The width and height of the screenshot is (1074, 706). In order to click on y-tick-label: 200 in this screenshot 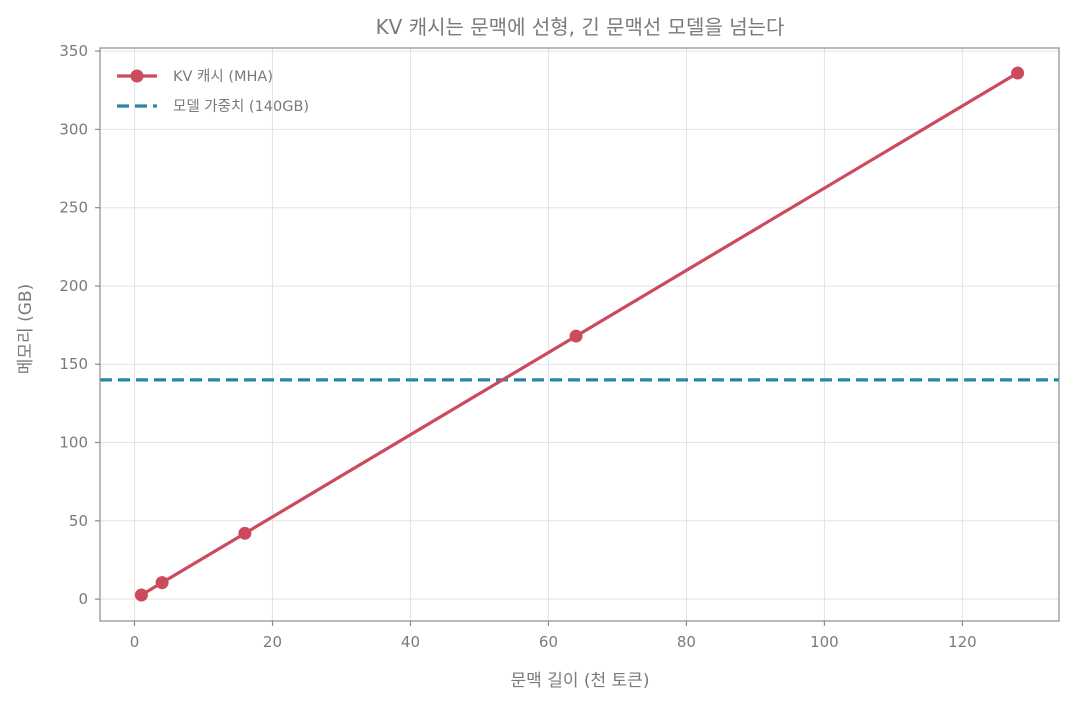, I will do `click(73, 286)`.